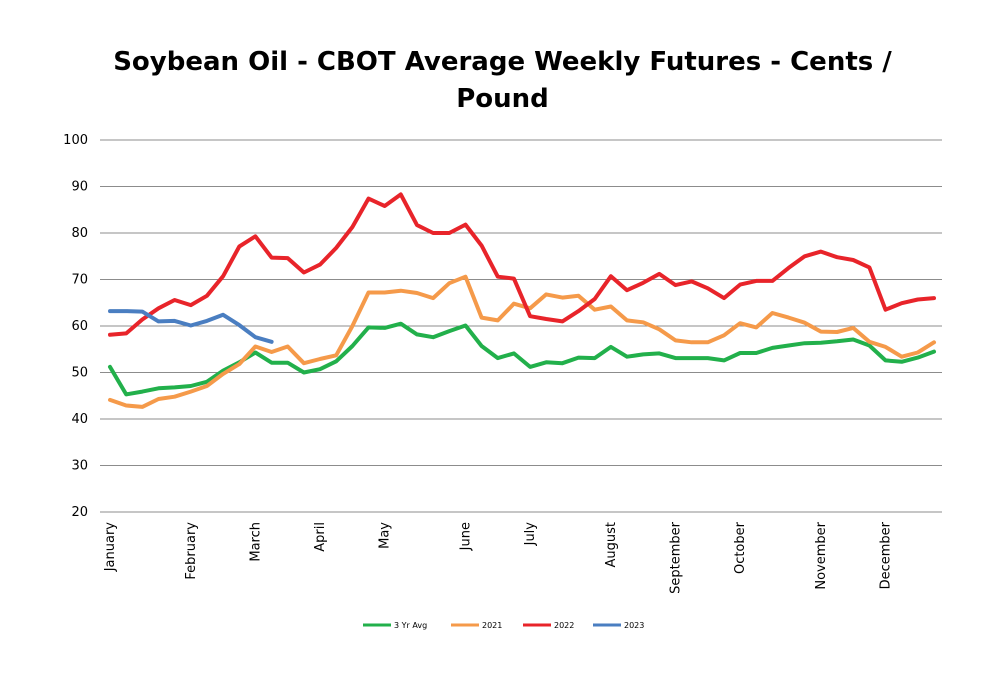 The height and width of the screenshot is (674, 1005). Describe the element at coordinates (492, 625) in the screenshot. I see `legend-label: 2021` at that location.